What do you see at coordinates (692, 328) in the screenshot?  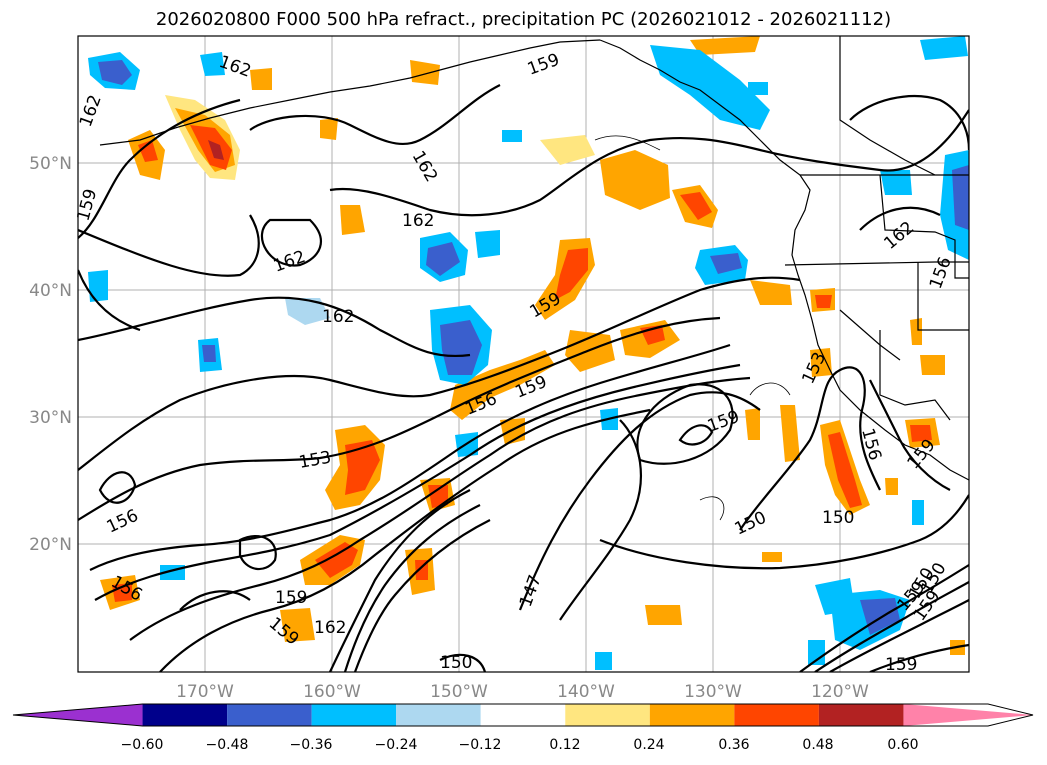 I see `small-outlines` at bounding box center [692, 328].